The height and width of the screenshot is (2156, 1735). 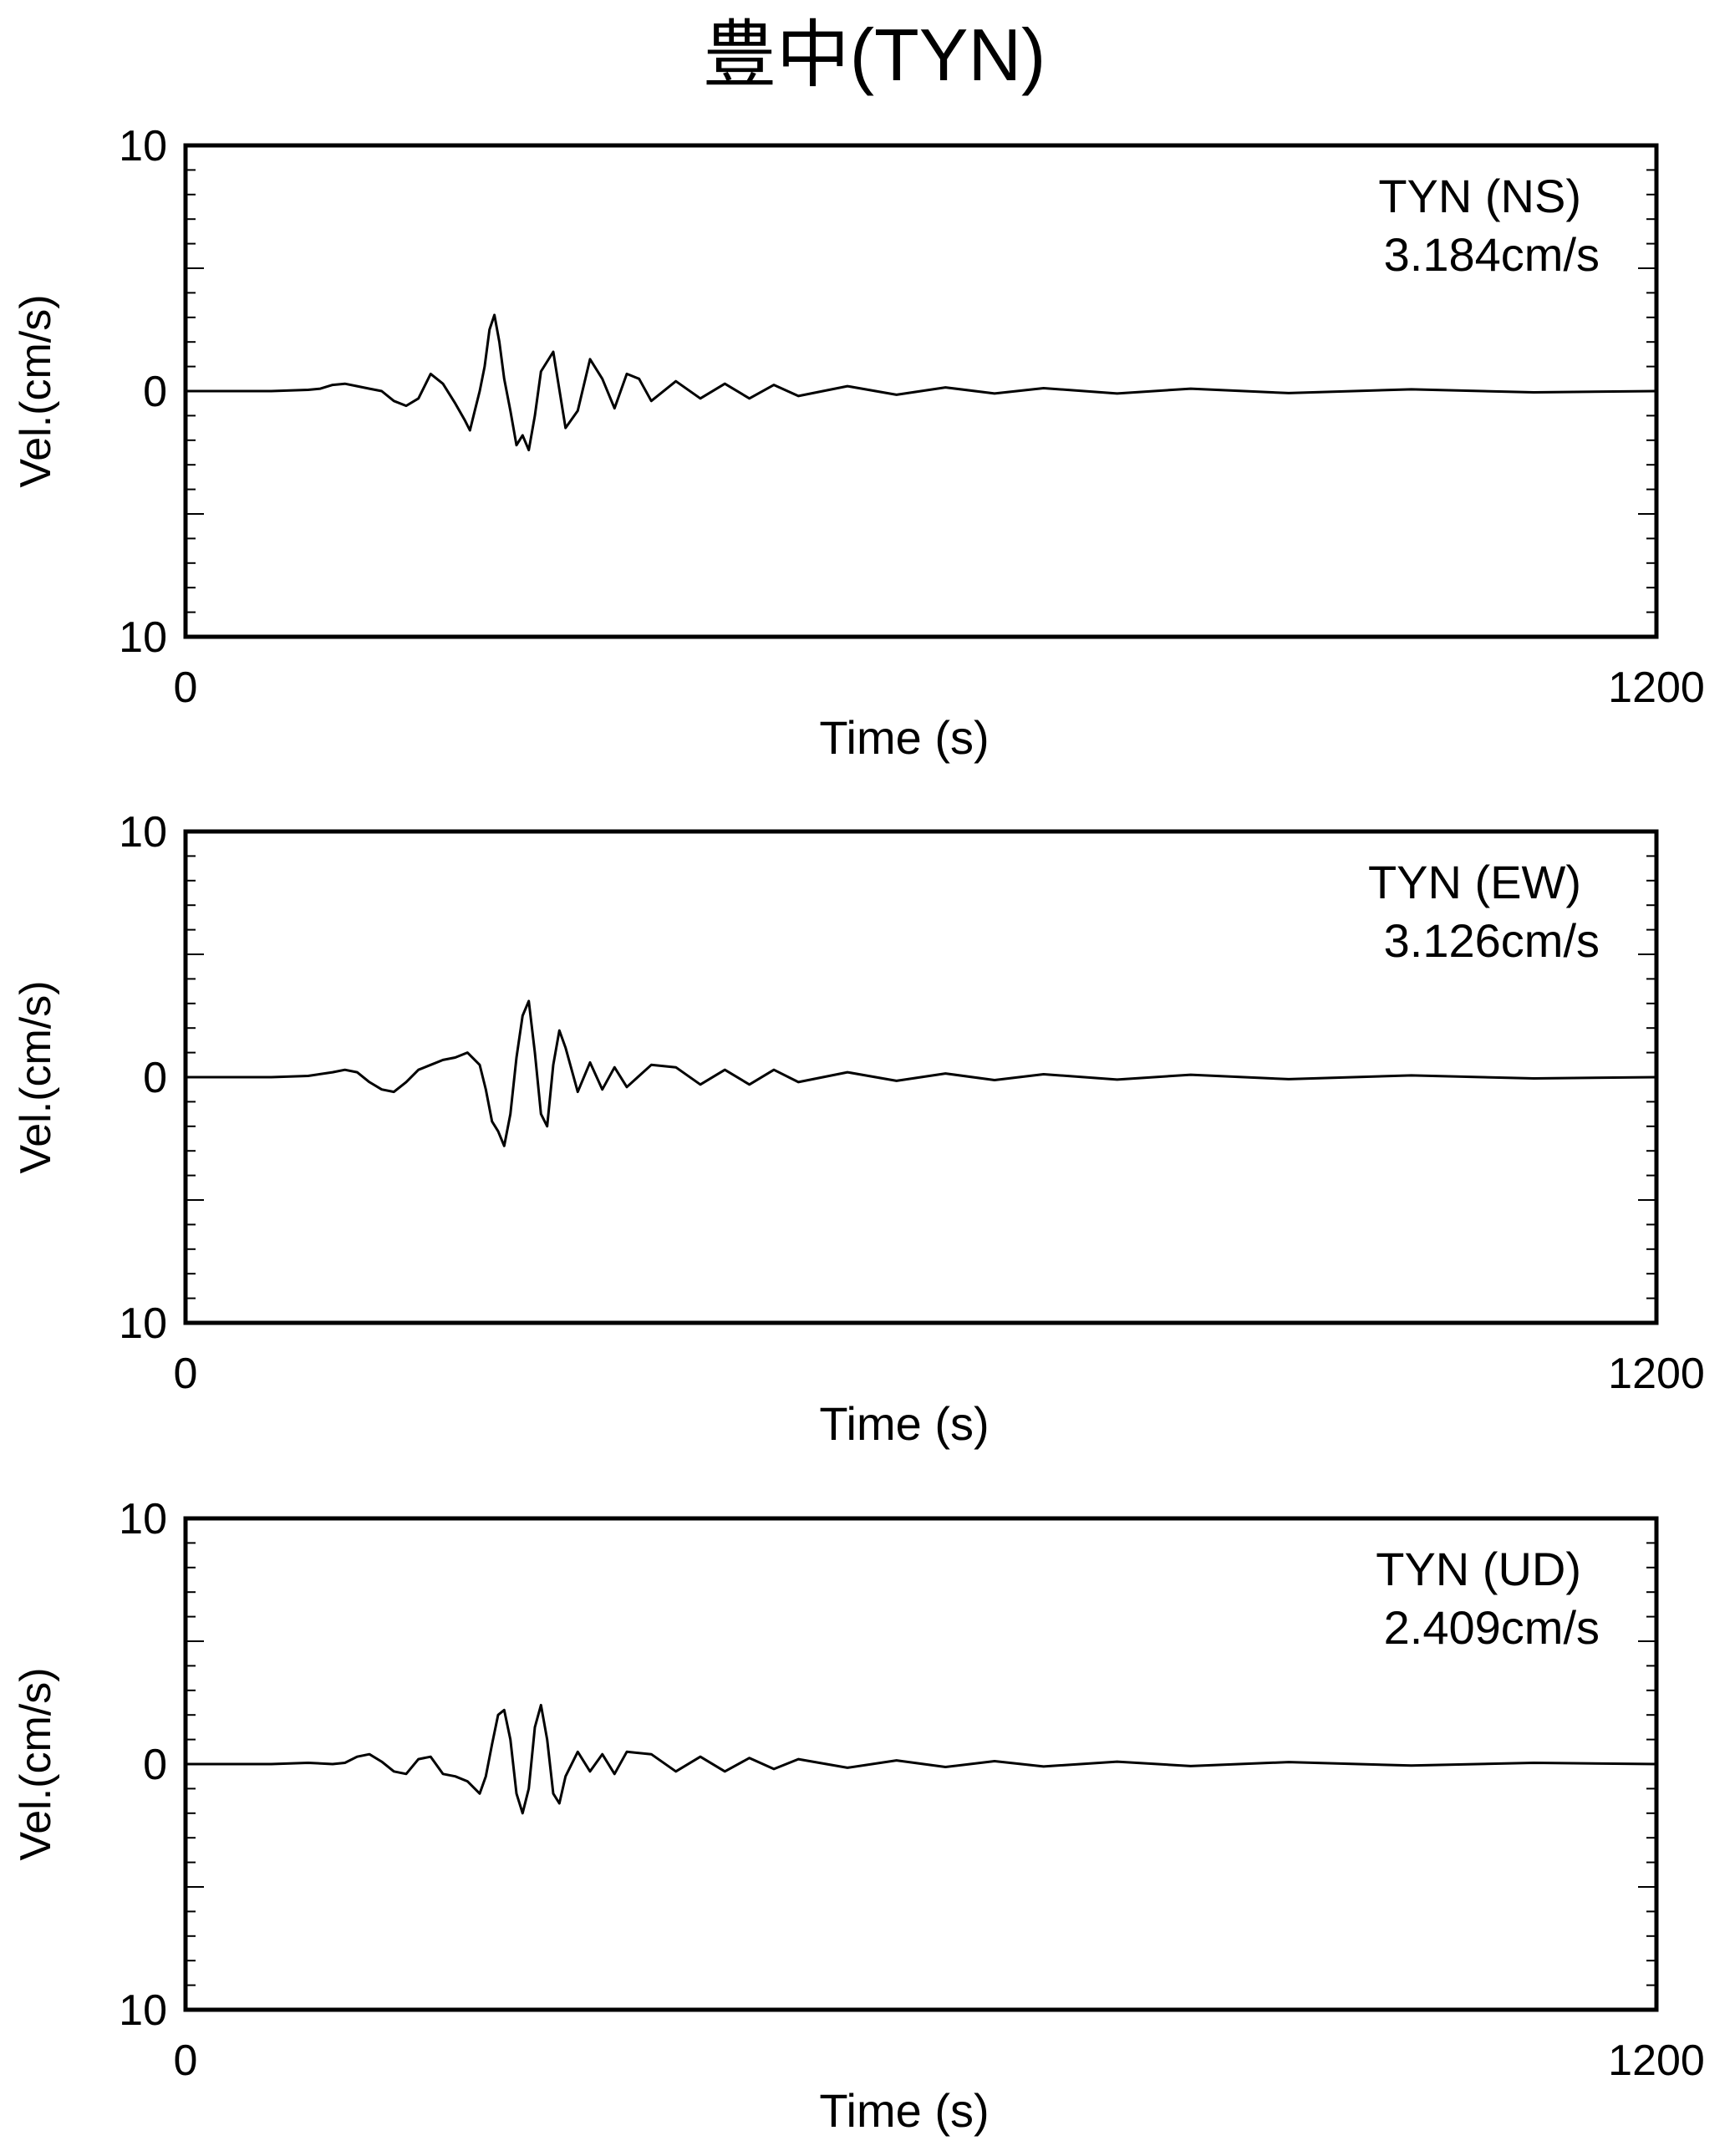 What do you see at coordinates (1478, 1569) in the screenshot?
I see `component-label: TYN (UD)` at bounding box center [1478, 1569].